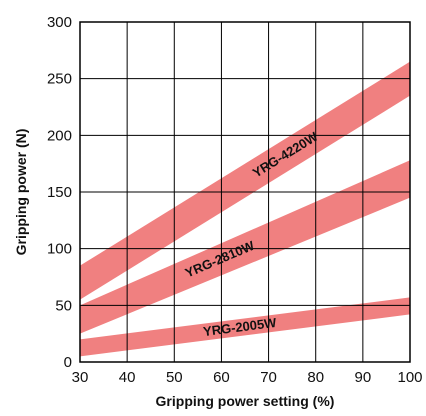  What do you see at coordinates (221, 377) in the screenshot?
I see `x-tick-label: 60` at bounding box center [221, 377].